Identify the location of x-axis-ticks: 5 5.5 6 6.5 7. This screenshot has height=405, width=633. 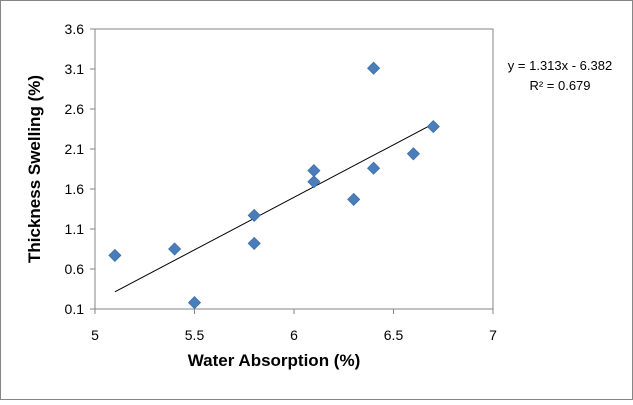
(294, 326).